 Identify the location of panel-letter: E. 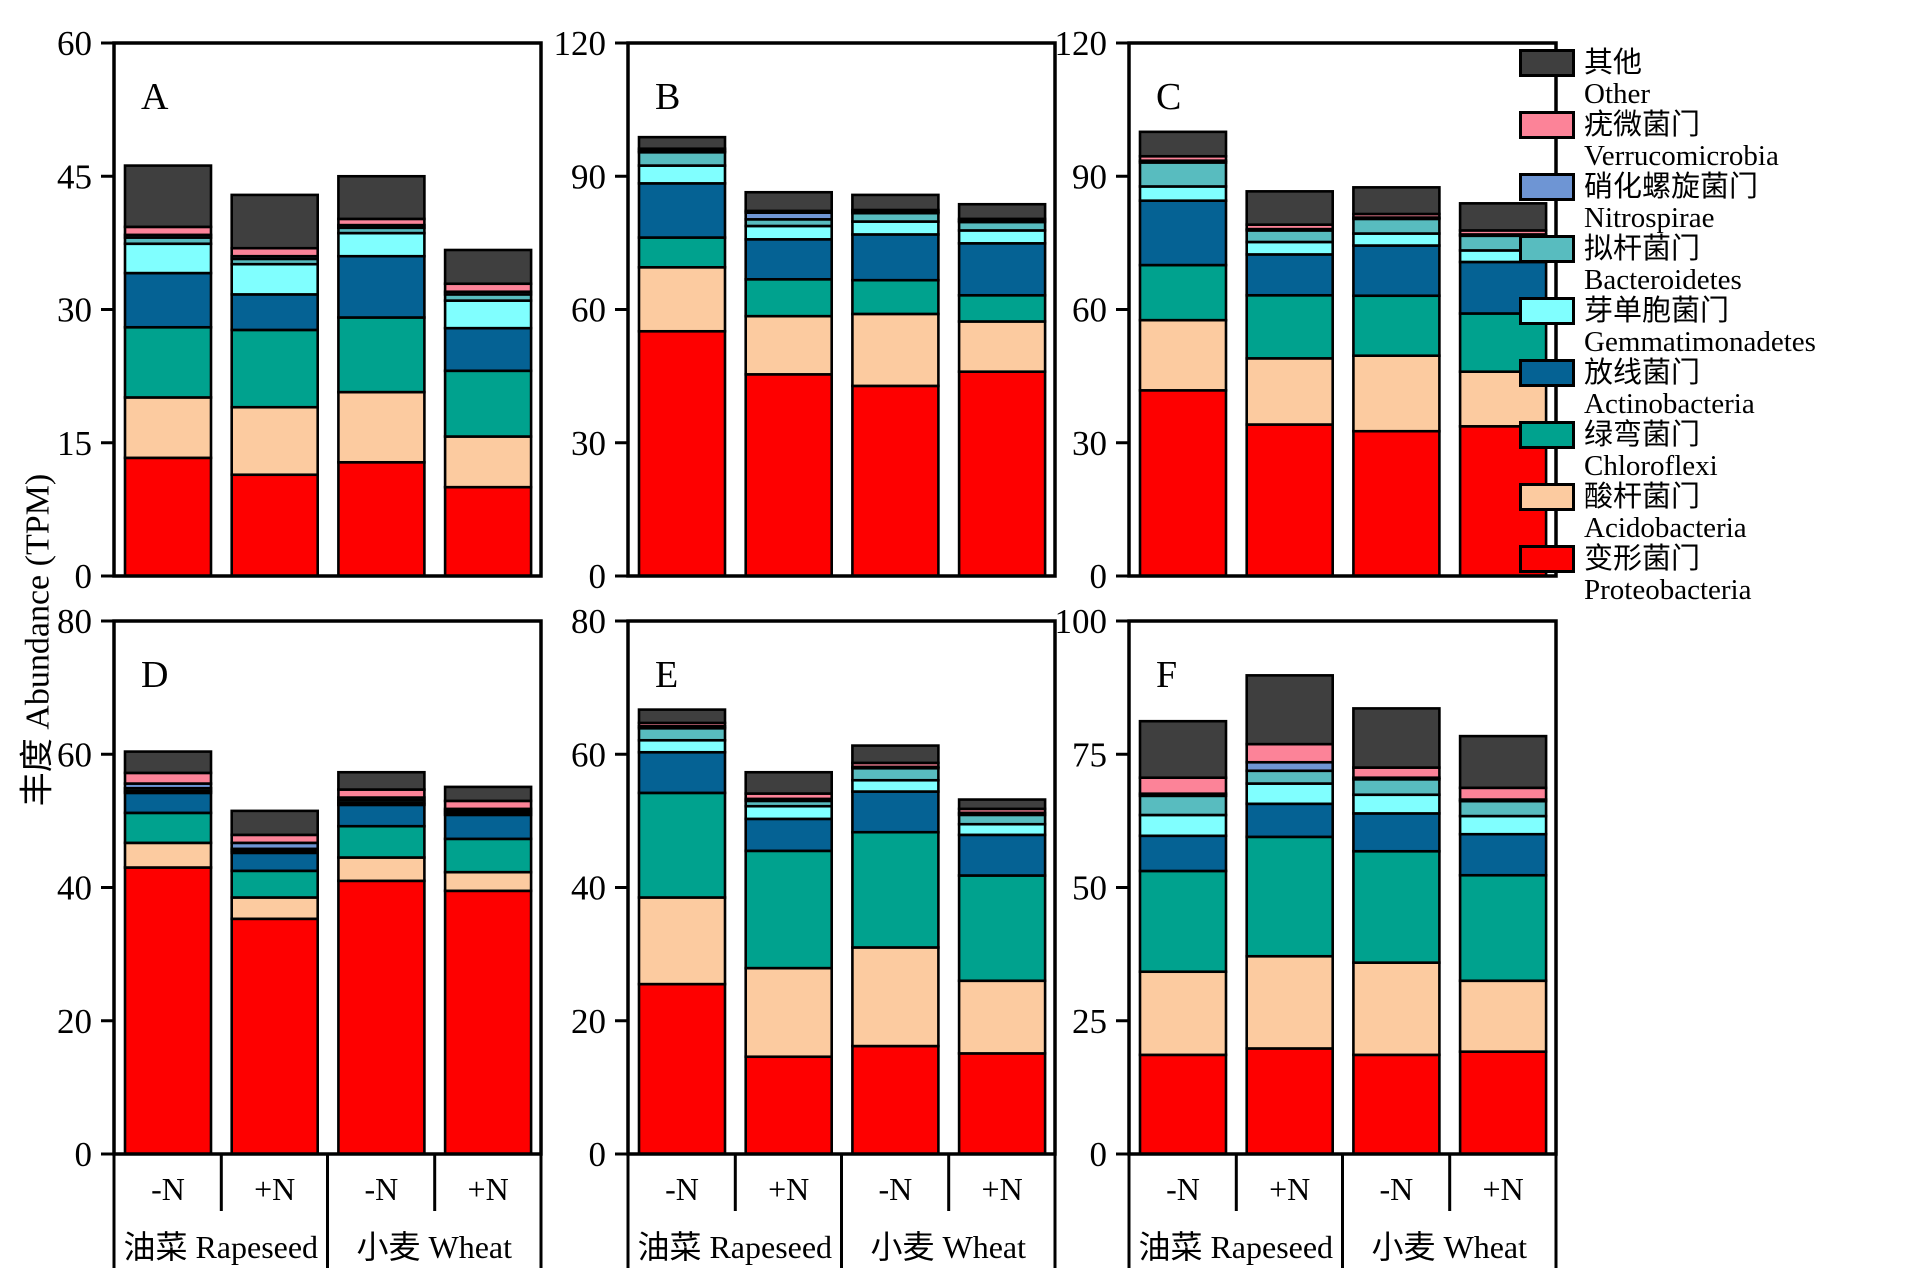
(666, 675).